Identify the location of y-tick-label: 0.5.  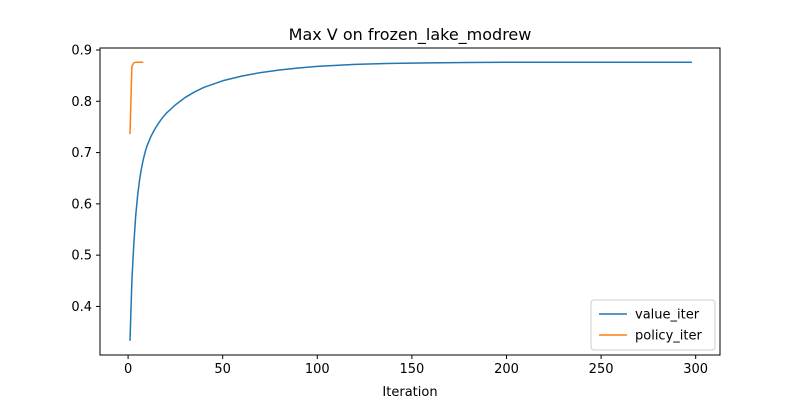
(81, 256).